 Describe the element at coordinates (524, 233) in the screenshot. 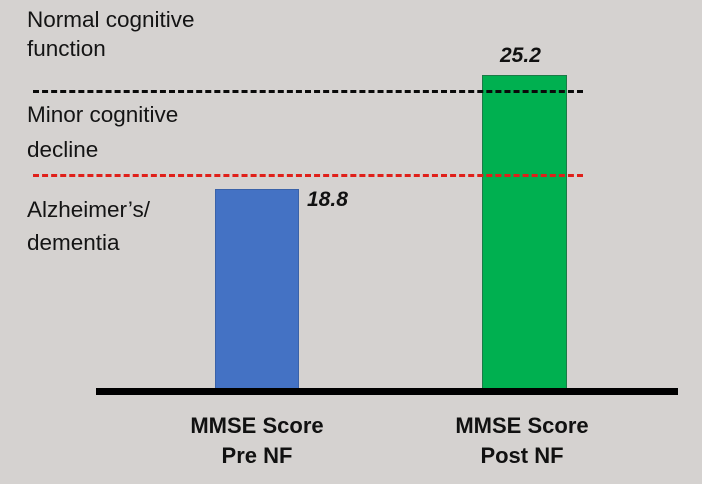

I see `bar-post-nf` at that location.